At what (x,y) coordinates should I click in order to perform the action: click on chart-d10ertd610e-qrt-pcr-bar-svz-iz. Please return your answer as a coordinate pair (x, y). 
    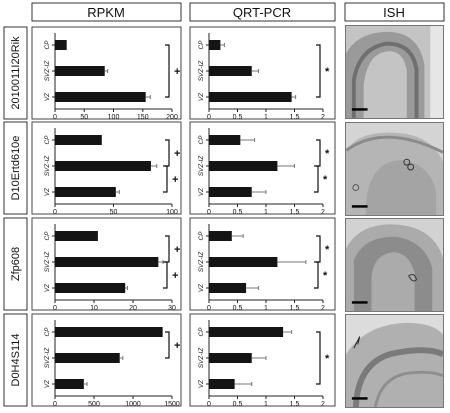
    Looking at the image, I should click on (243, 166).